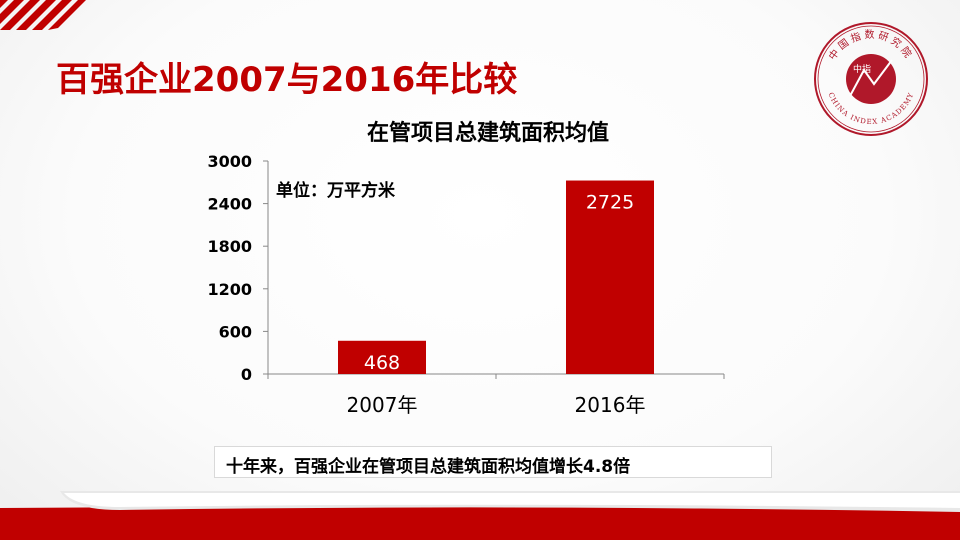 The height and width of the screenshot is (540, 960). Describe the element at coordinates (871, 79) in the screenshot. I see `china-index-academy-logo: 中国指数研究院 CHINA INDEX ACADEMY 中指` at that location.